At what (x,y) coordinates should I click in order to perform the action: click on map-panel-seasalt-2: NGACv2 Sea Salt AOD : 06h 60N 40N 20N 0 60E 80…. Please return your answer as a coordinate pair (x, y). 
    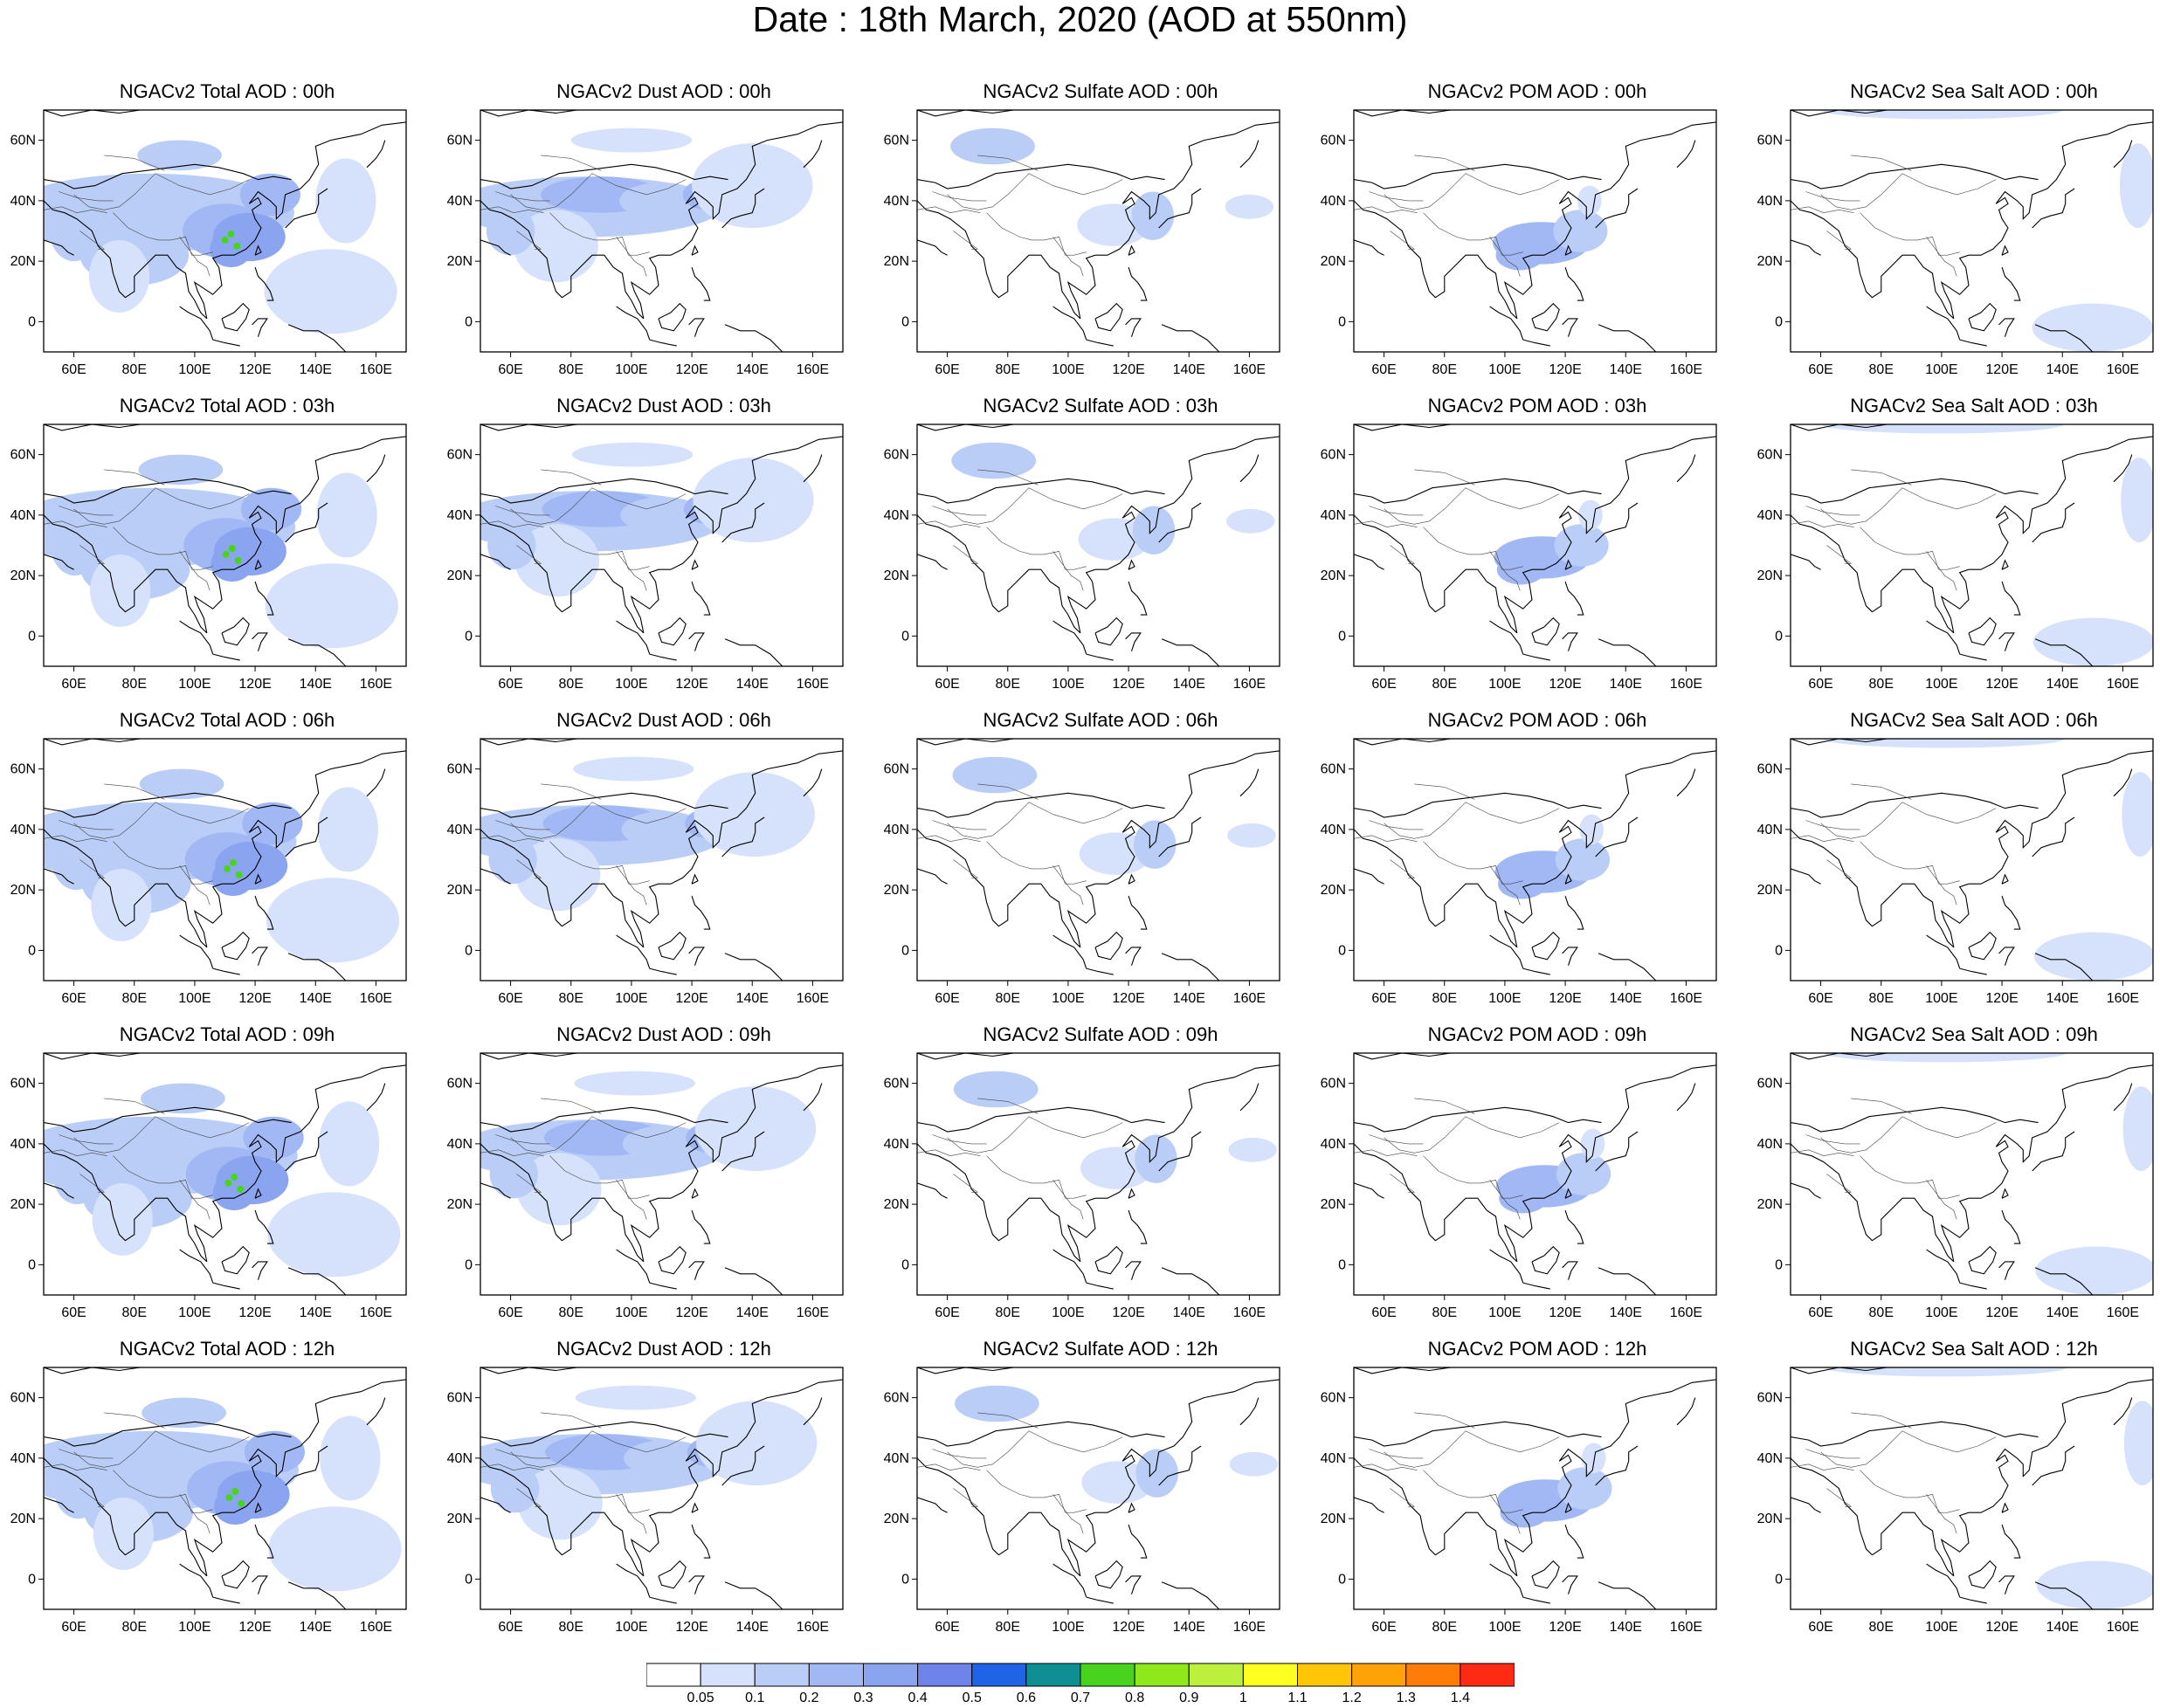
    Looking at the image, I should click on (1958, 857).